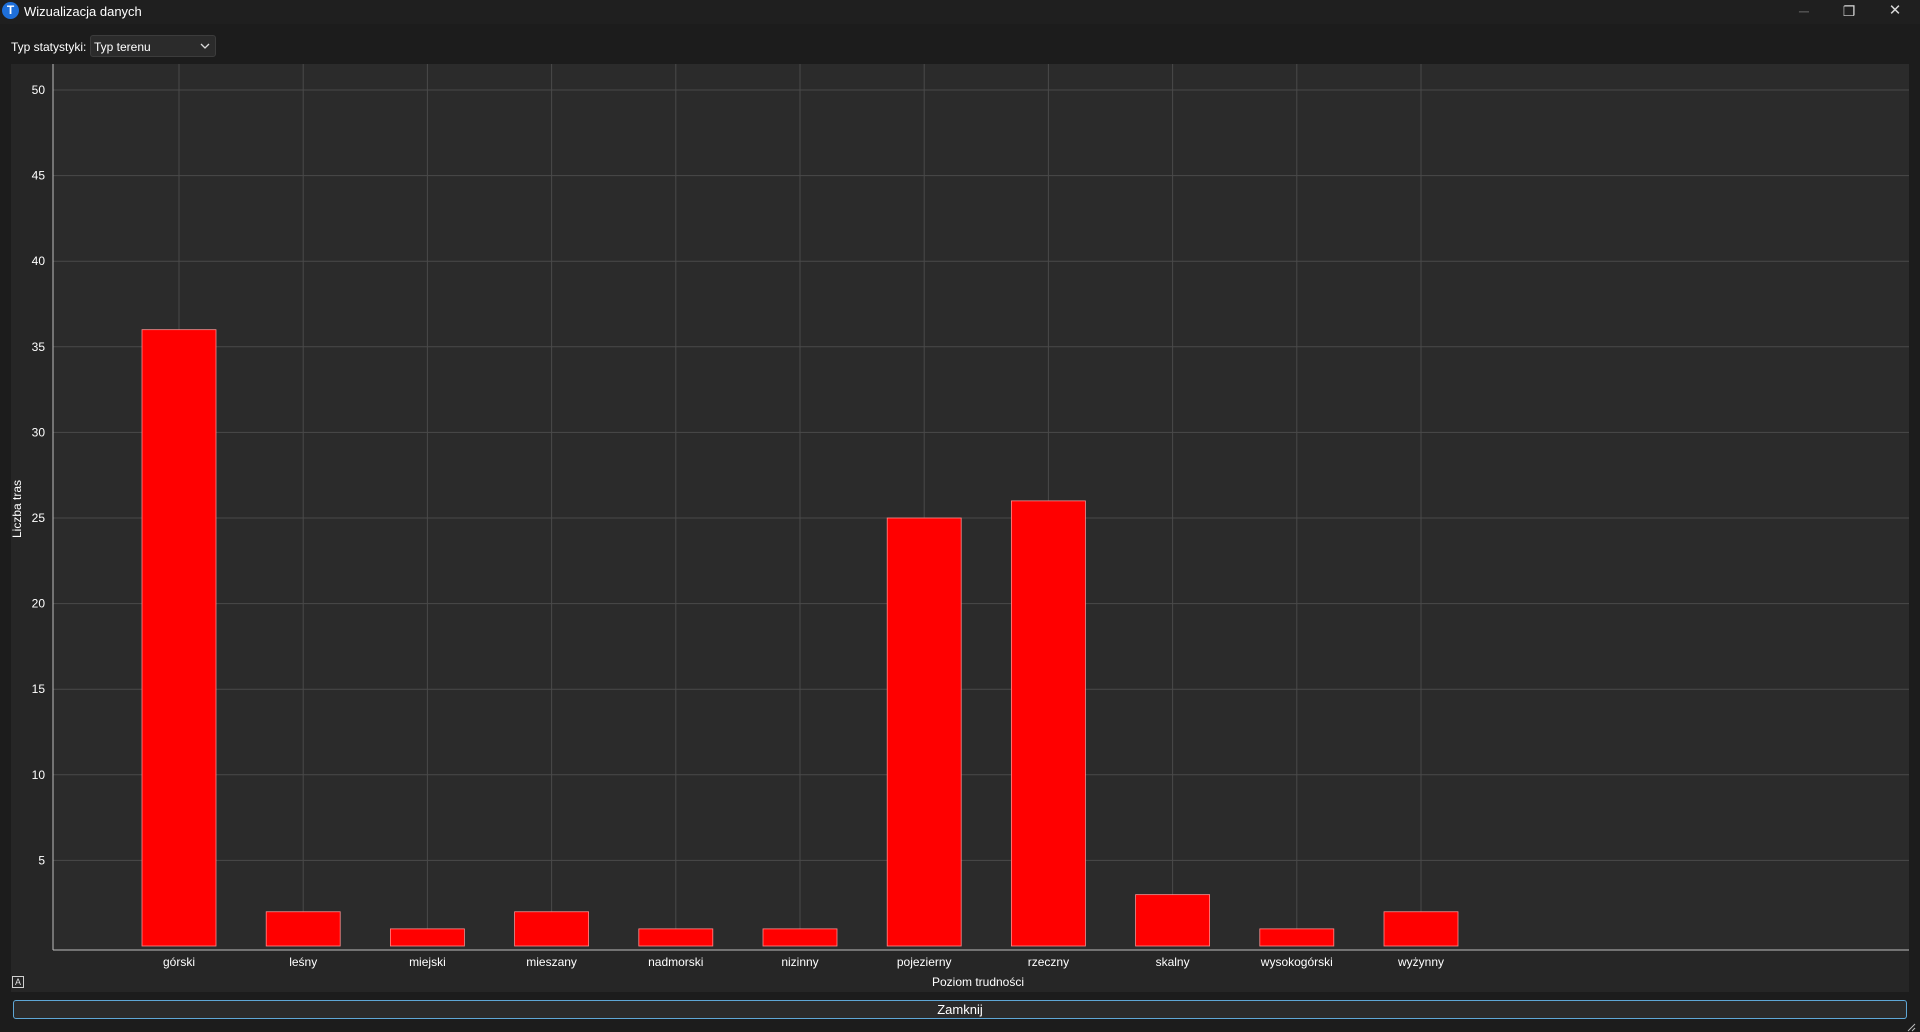 The width and height of the screenshot is (1920, 1032). I want to click on x-tick-label: nizinny, so click(799, 962).